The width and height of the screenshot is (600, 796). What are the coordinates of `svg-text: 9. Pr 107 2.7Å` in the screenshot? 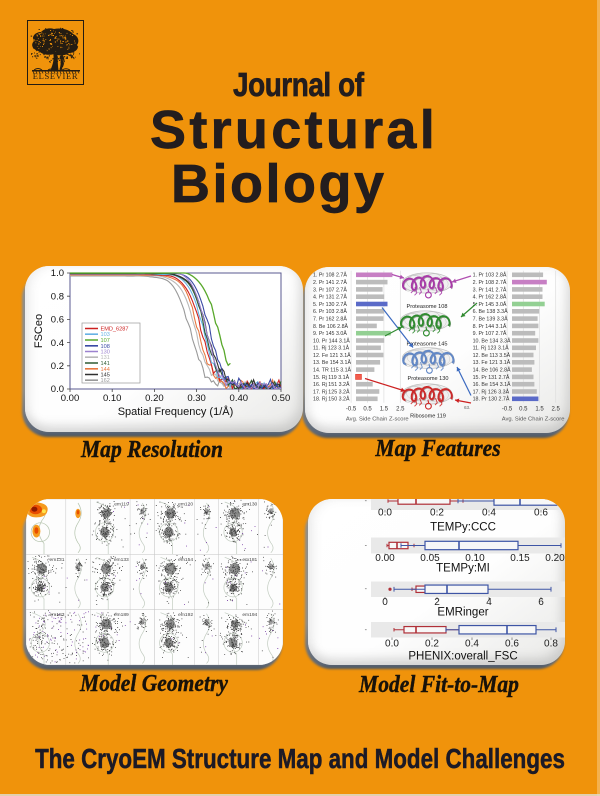 It's located at (490, 333).